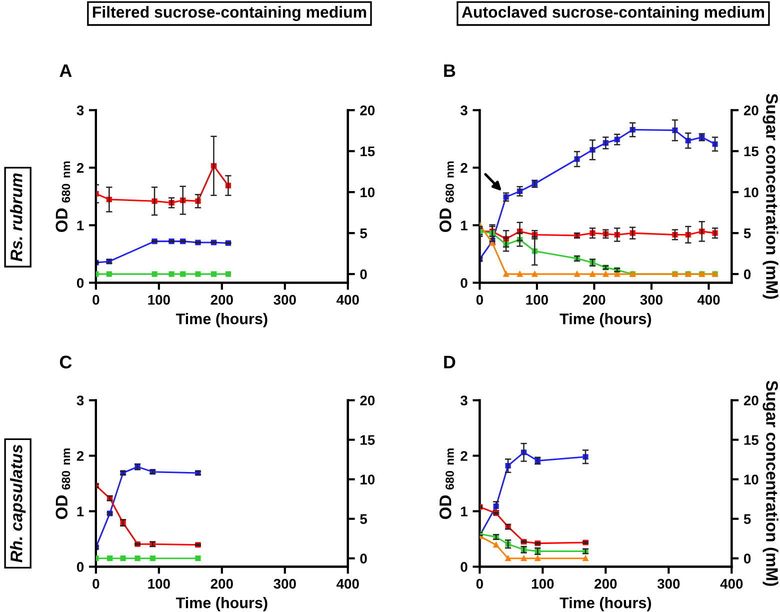 The height and width of the screenshot is (612, 780). I want to click on chart-title: B, so click(450, 70).